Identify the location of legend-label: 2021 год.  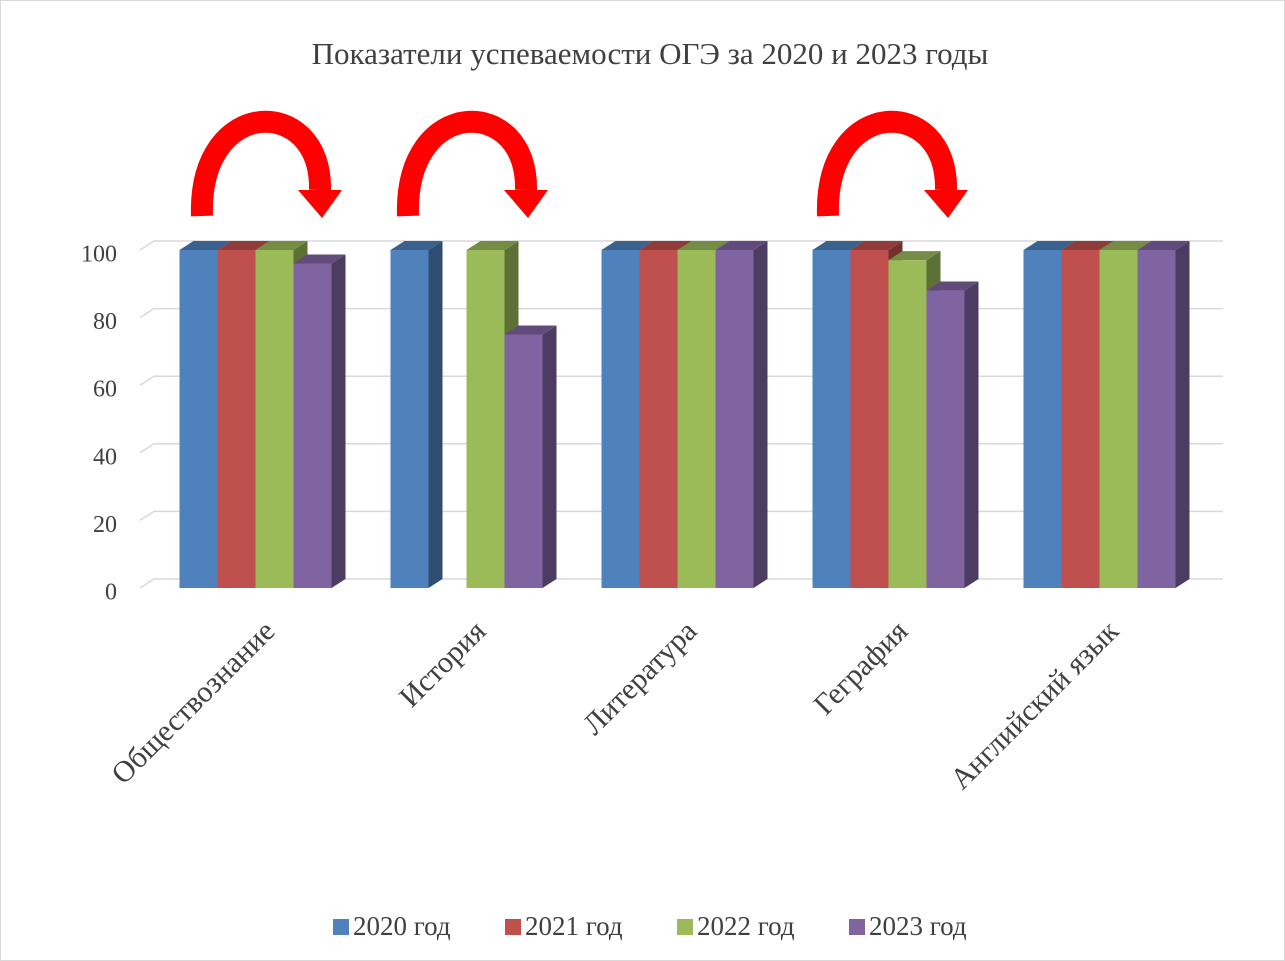
(574, 926).